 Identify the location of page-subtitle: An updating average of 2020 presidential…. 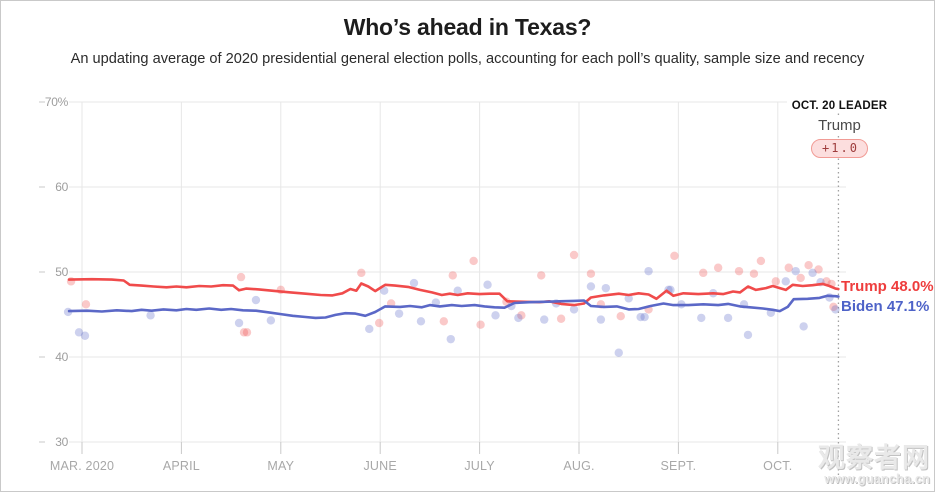
(467, 59).